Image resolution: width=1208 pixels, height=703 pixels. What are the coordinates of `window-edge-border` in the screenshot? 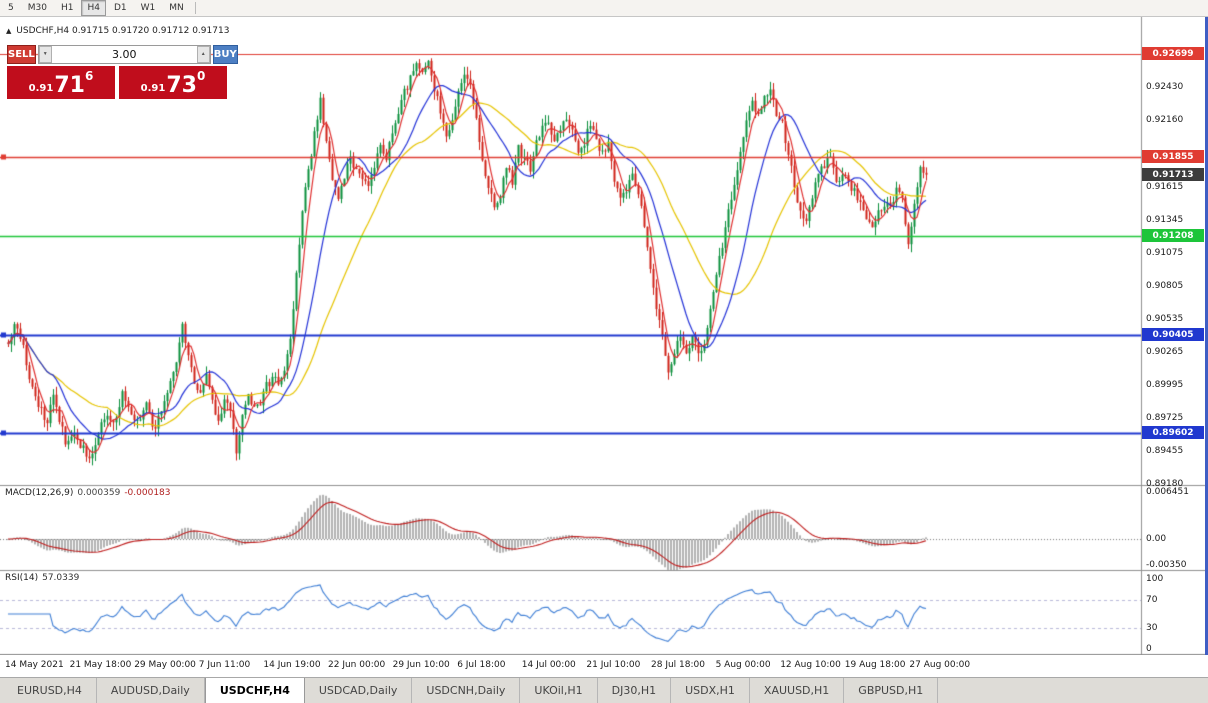 It's located at (1206, 336).